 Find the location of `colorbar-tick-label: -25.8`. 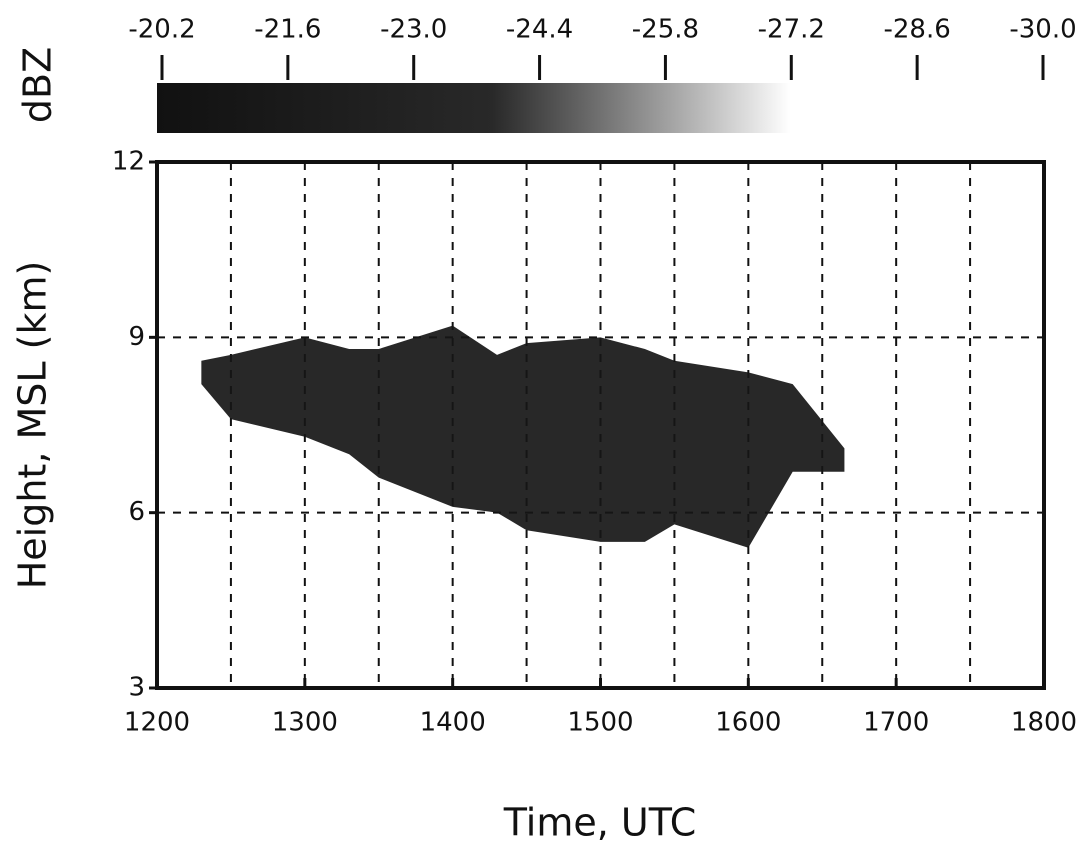

colorbar-tick-label: -25.8 is located at coordinates (665, 30).